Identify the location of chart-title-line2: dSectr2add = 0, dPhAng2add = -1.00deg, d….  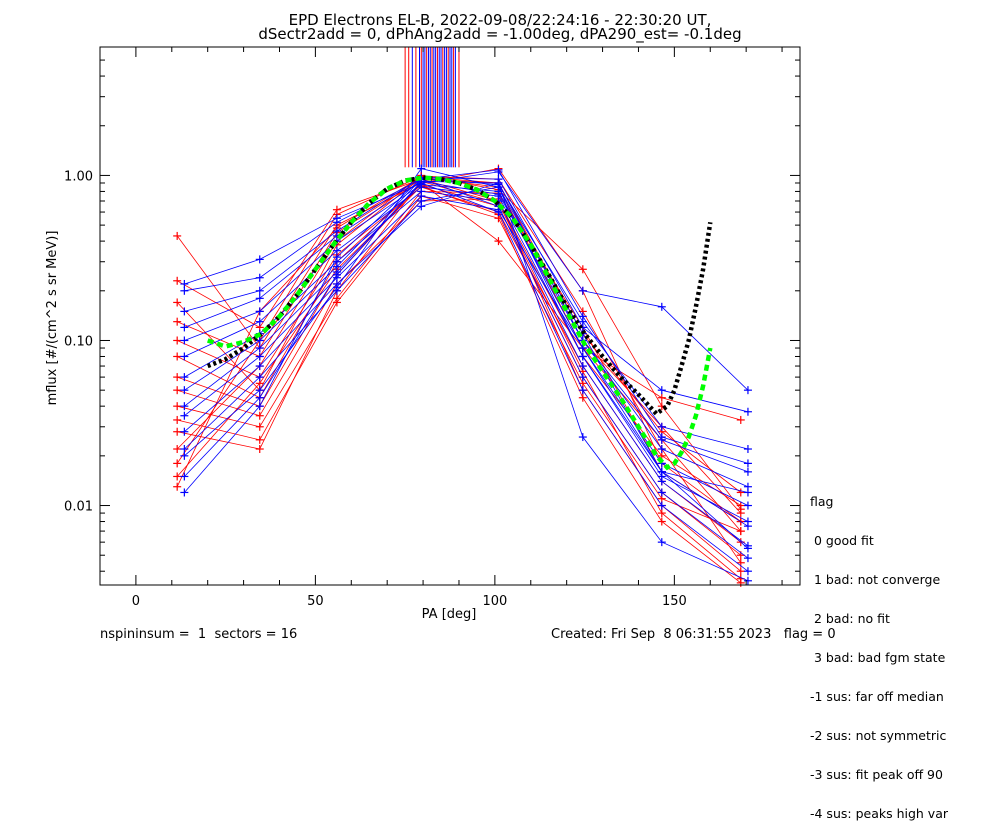
(500, 34).